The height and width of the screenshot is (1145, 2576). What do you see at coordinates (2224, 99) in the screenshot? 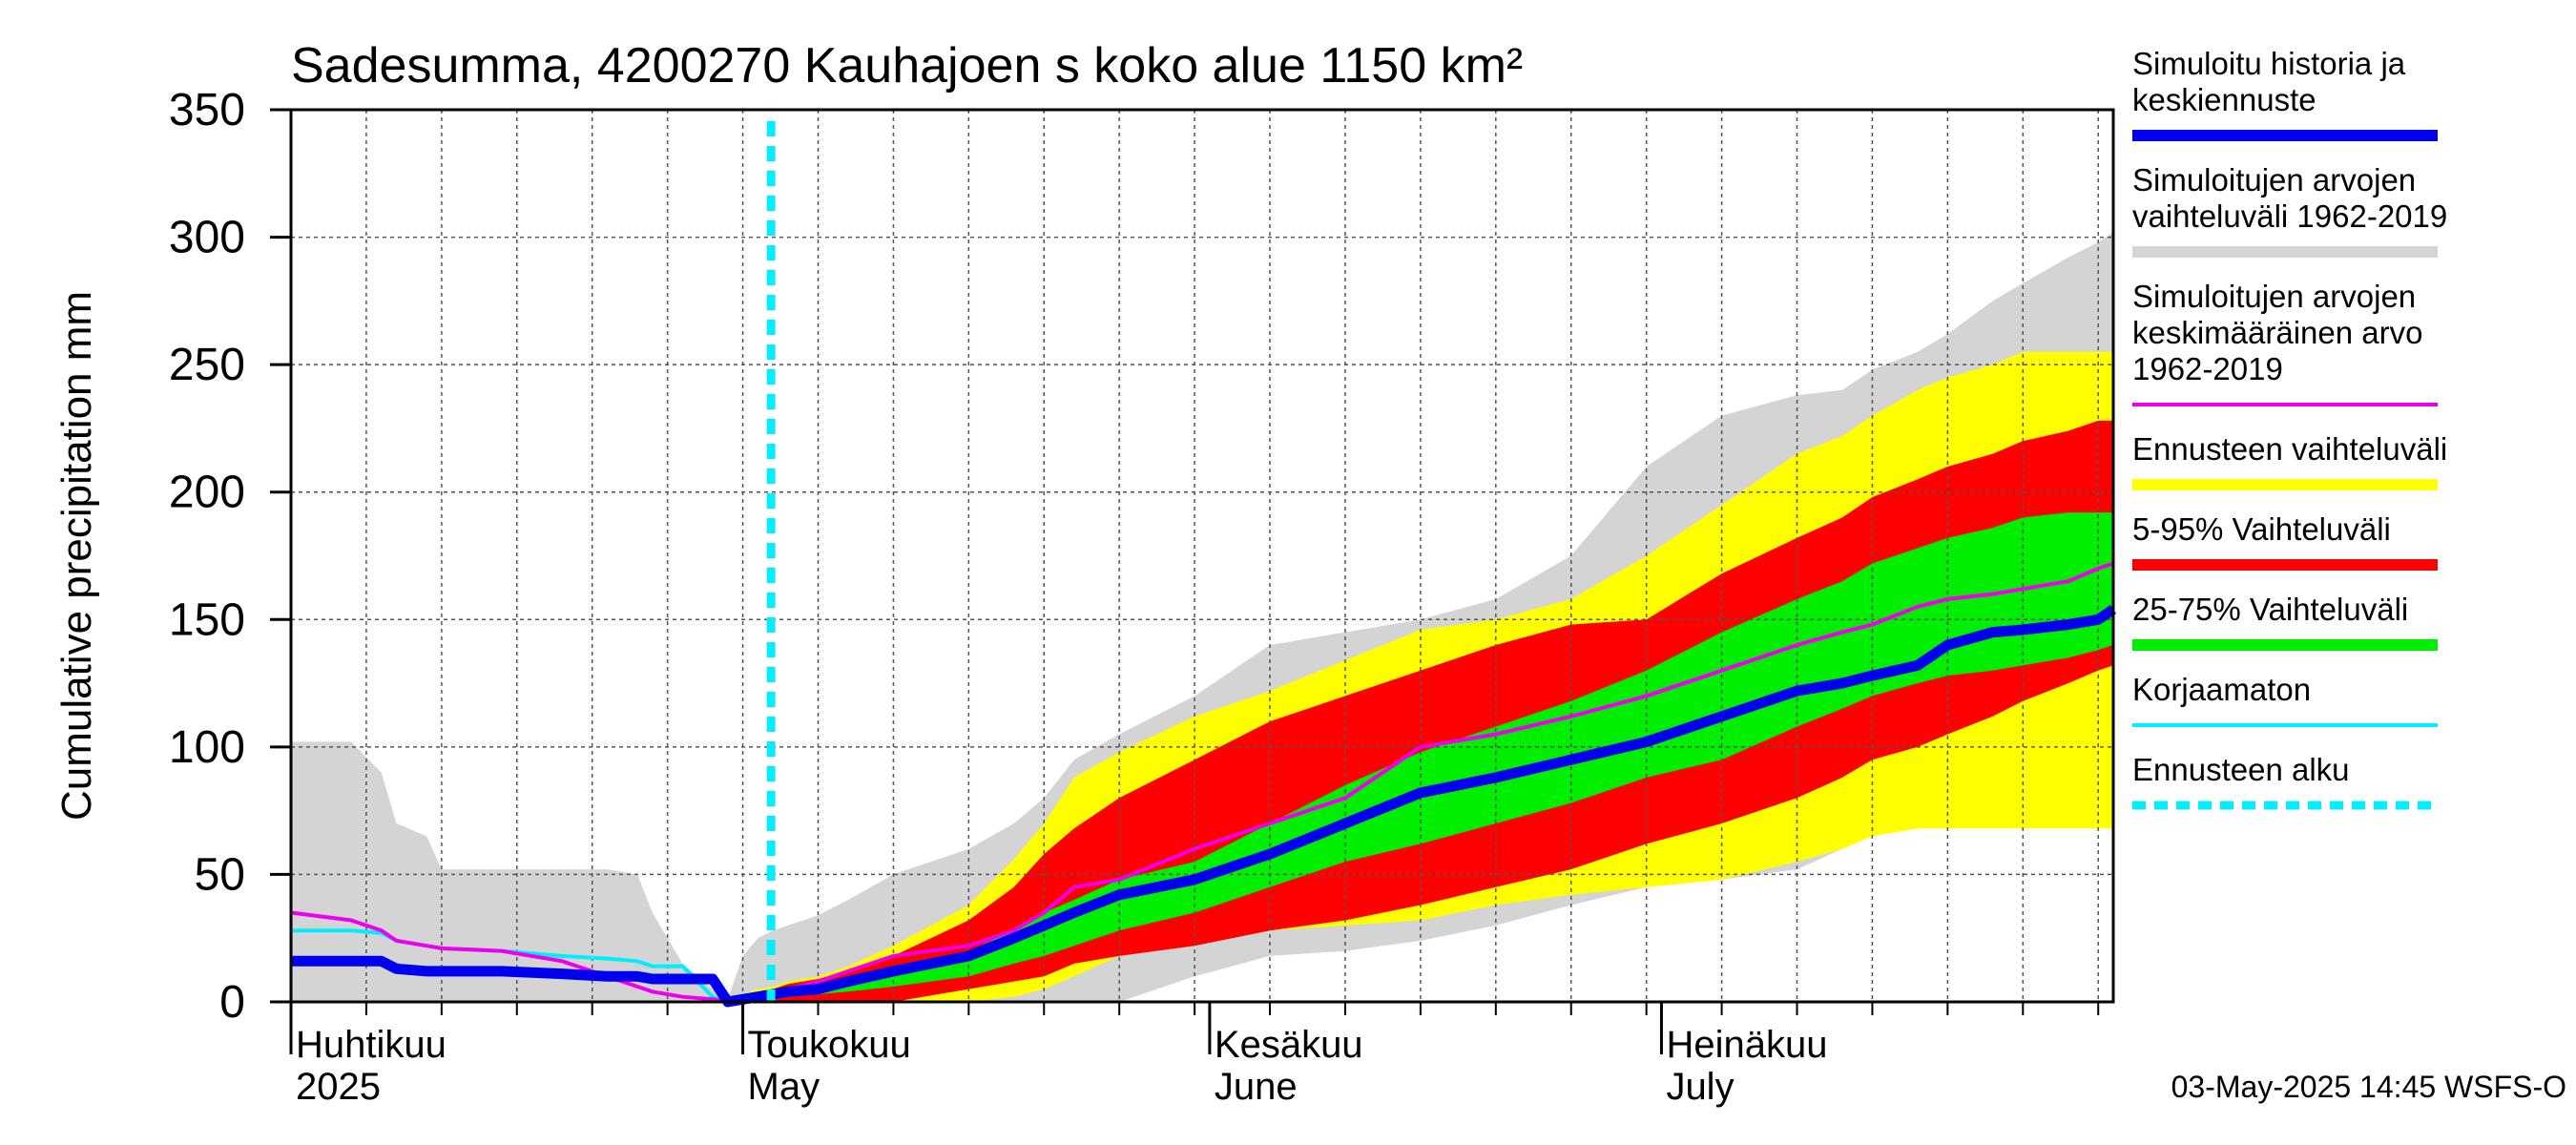
I see `legend-label: keskiennuste` at bounding box center [2224, 99].